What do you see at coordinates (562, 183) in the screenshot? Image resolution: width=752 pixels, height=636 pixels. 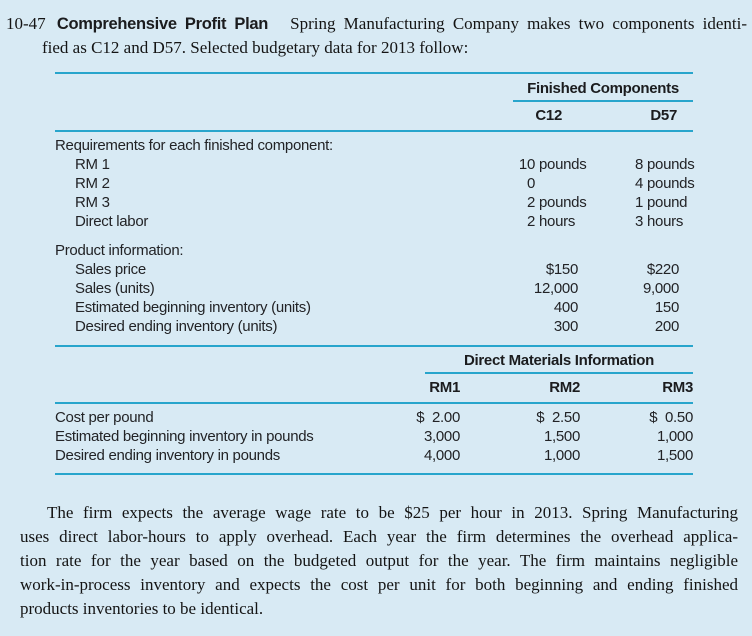 I see `c12-unit` at bounding box center [562, 183].